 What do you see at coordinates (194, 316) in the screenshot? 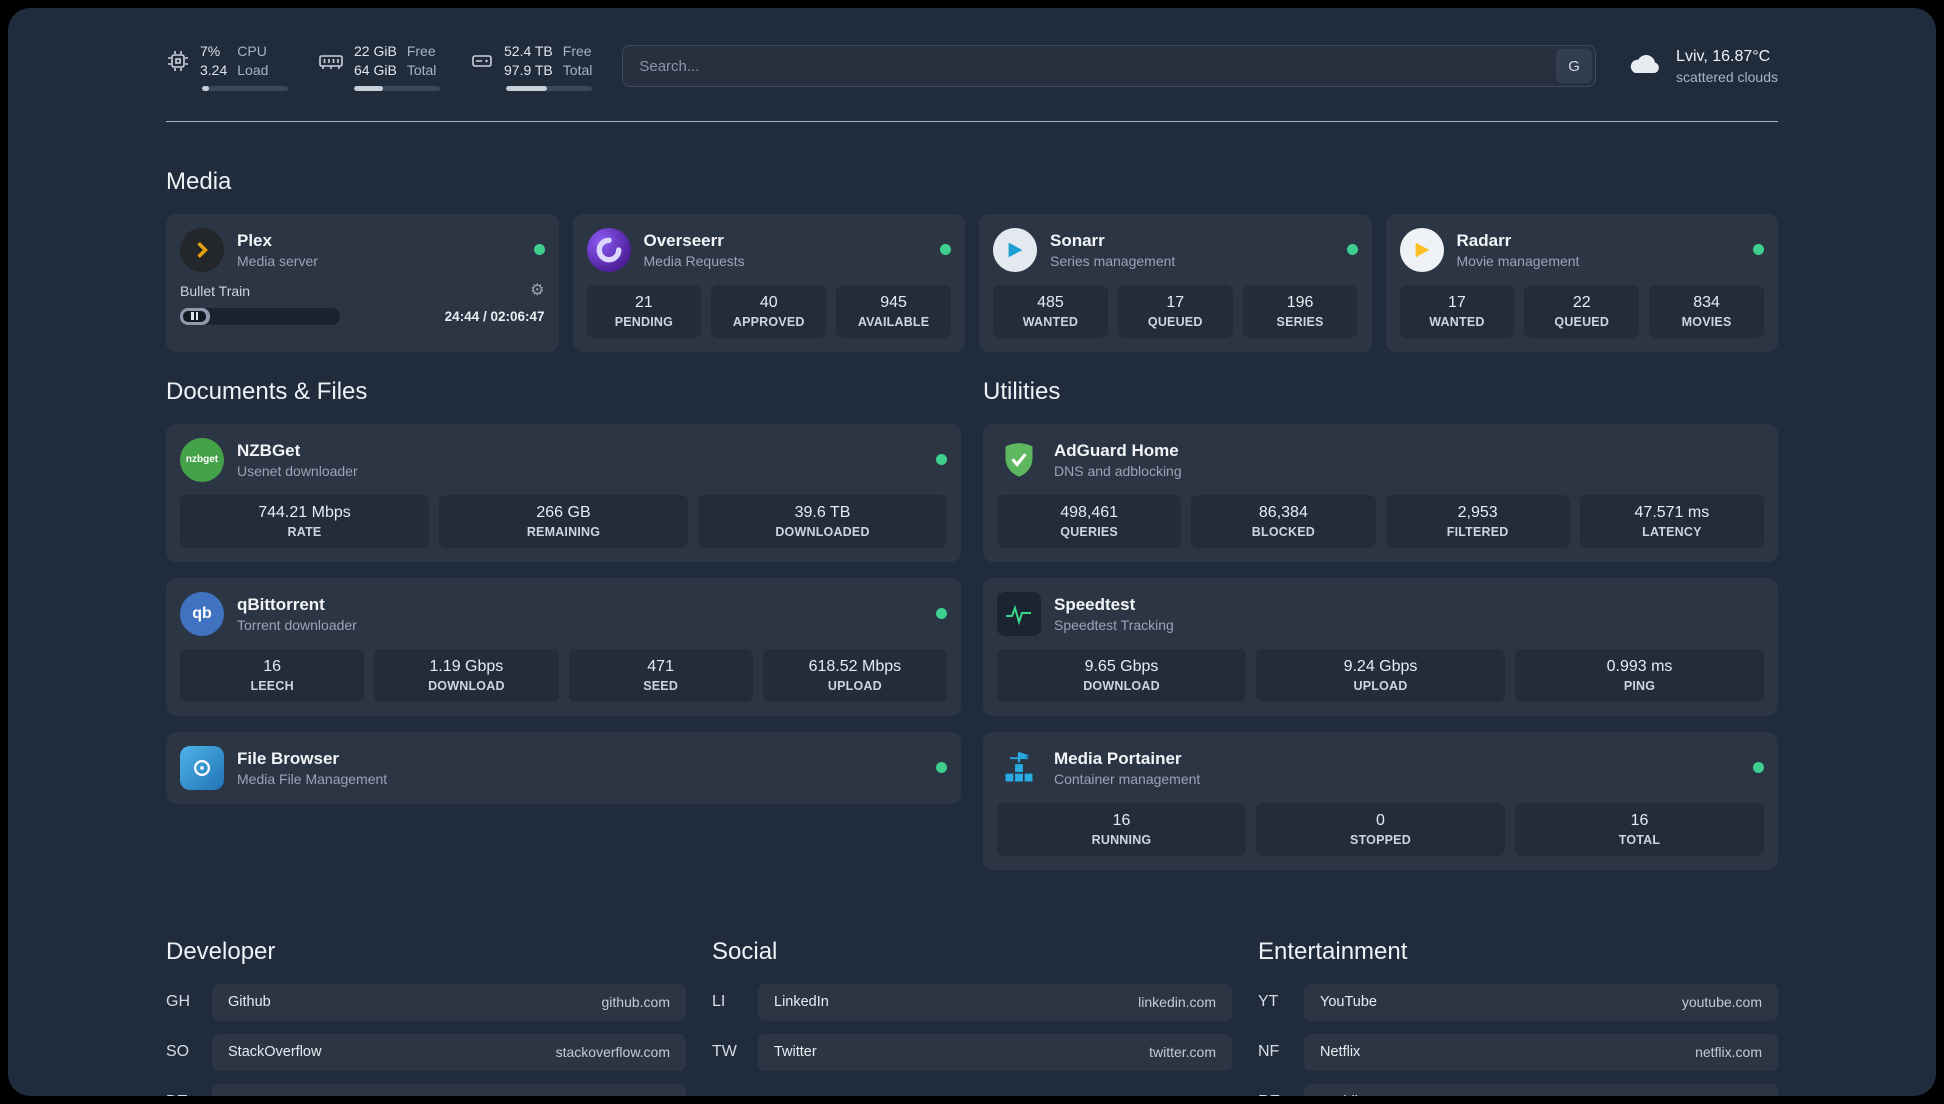
I see `pause-icon` at bounding box center [194, 316].